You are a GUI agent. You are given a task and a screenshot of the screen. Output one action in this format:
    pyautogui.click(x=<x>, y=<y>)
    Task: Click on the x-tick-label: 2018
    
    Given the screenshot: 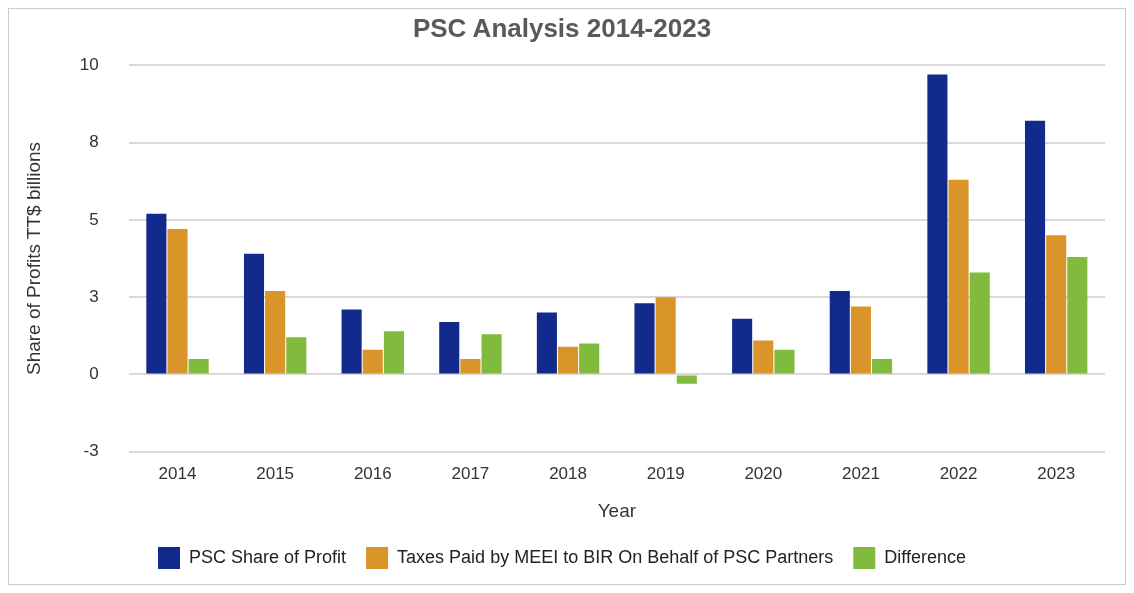 What is the action you would take?
    pyautogui.click(x=568, y=473)
    